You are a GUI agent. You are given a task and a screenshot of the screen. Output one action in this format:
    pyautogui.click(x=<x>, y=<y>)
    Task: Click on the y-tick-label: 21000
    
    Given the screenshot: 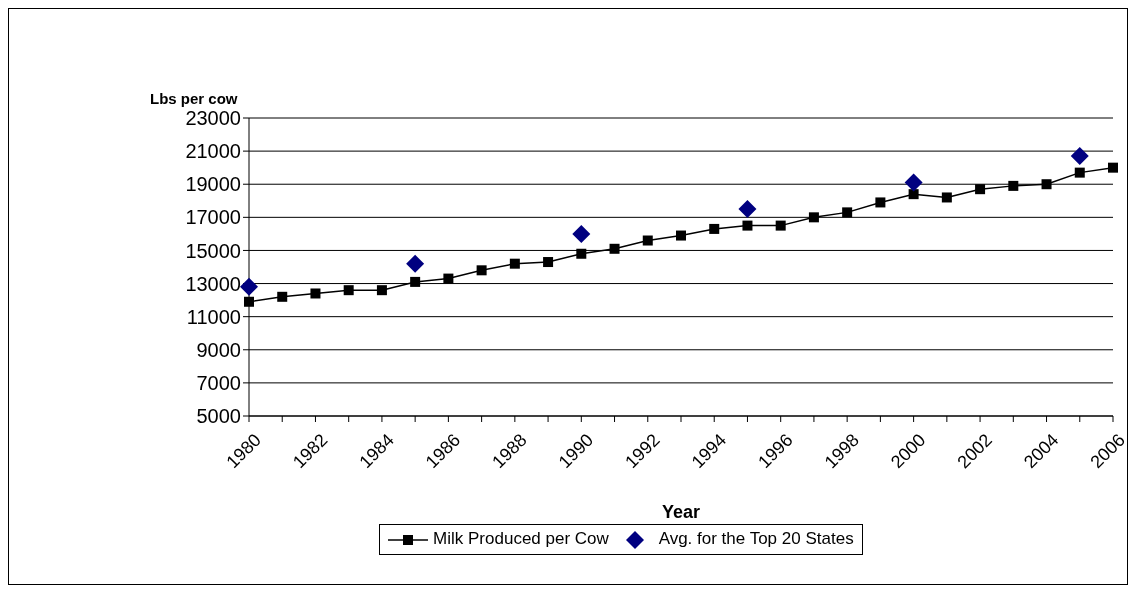 What is the action you would take?
    pyautogui.click(x=213, y=151)
    